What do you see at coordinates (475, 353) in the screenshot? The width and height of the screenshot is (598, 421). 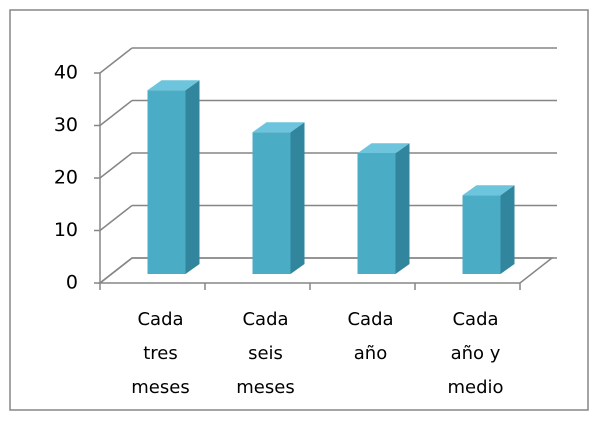 I see `x-tick-label: Cada año y medio` at bounding box center [475, 353].